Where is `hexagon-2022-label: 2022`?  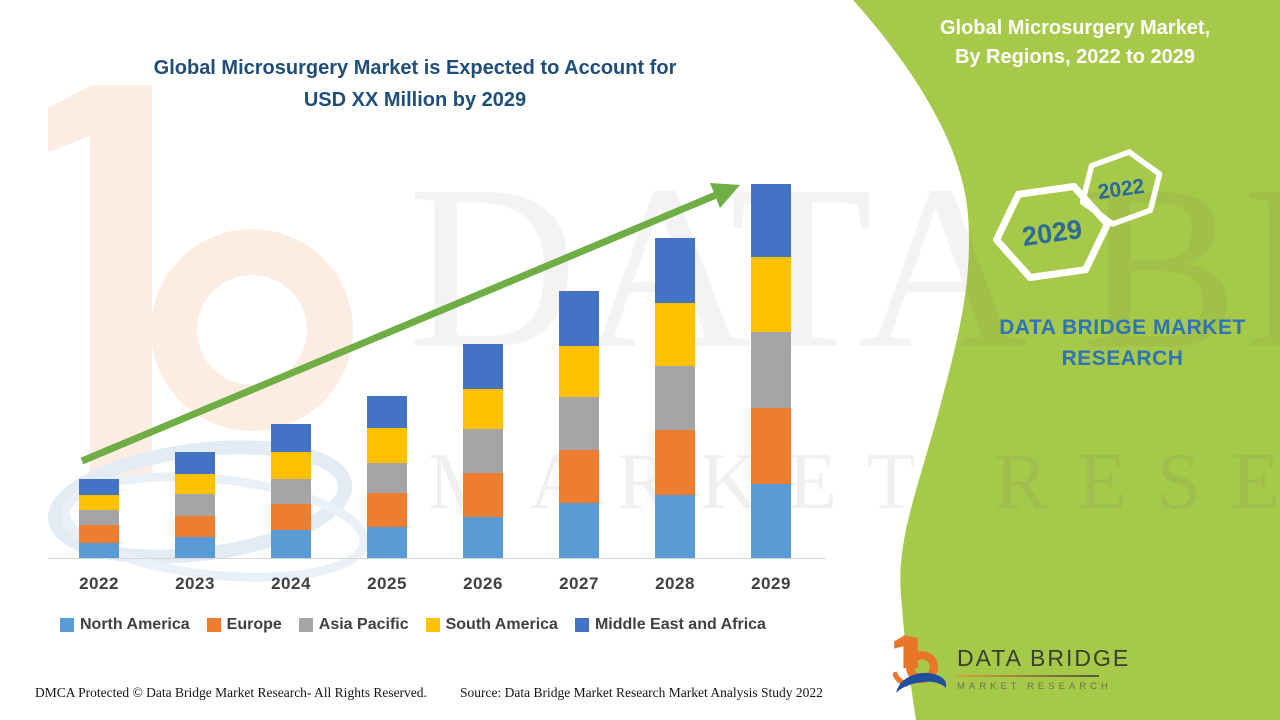
hexagon-2022-label: 2022 is located at coordinates (1120, 189).